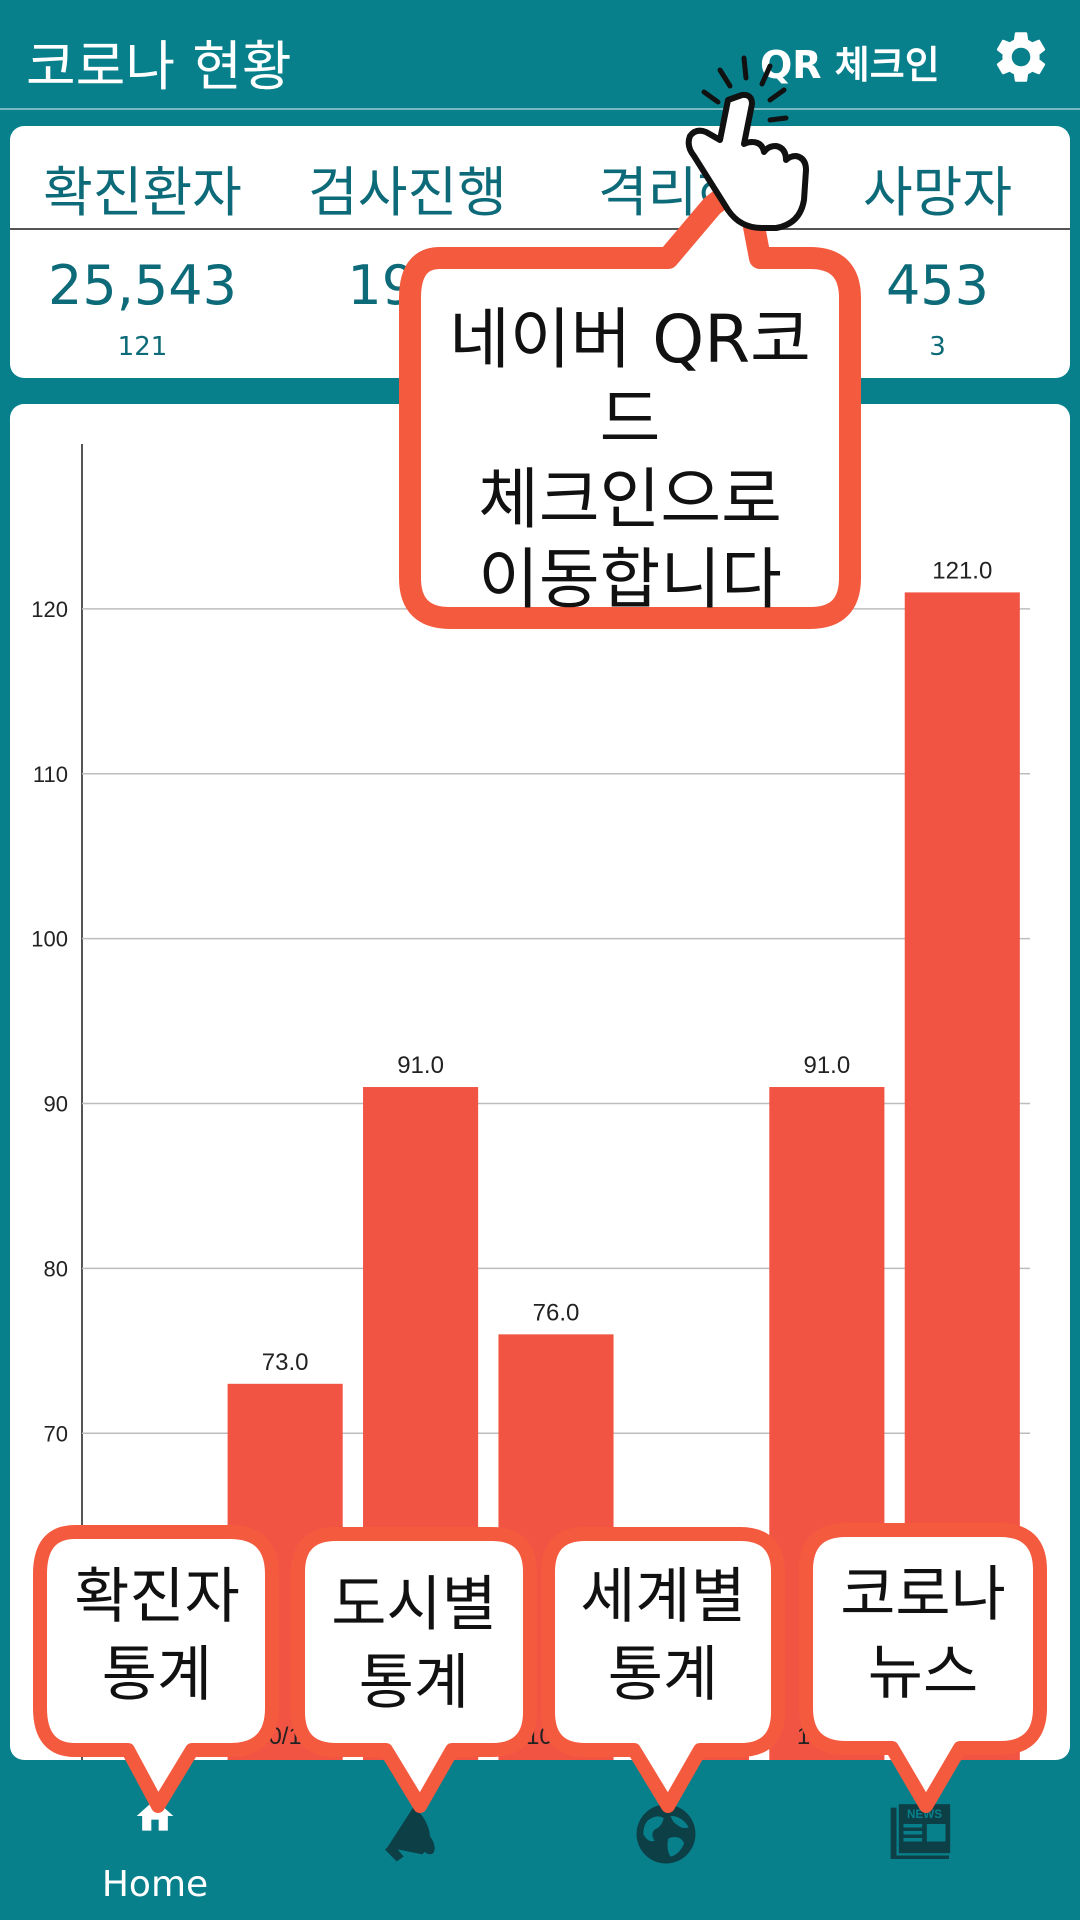  Describe the element at coordinates (962, 1736) in the screenshot. I see `x-tick-label: 22` at that location.